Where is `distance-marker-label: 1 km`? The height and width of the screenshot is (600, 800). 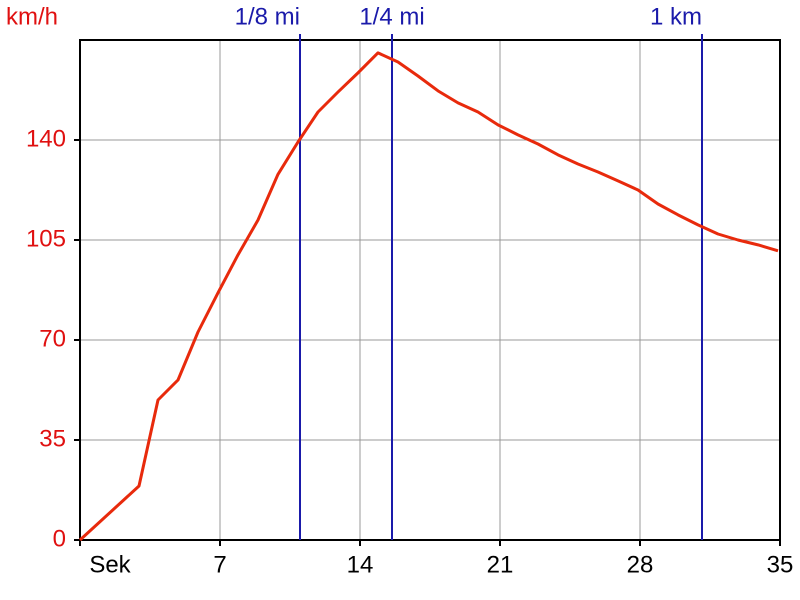
distance-marker-label: 1 km is located at coordinates (676, 16).